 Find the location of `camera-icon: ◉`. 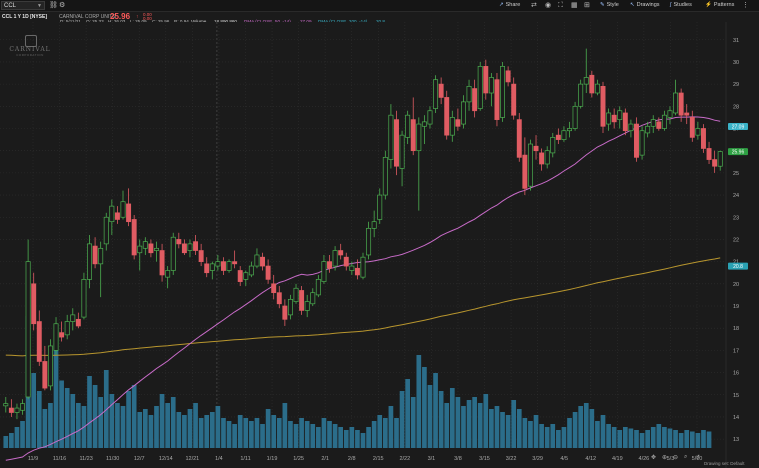

camera-icon: ◉ is located at coordinates (548, 5).